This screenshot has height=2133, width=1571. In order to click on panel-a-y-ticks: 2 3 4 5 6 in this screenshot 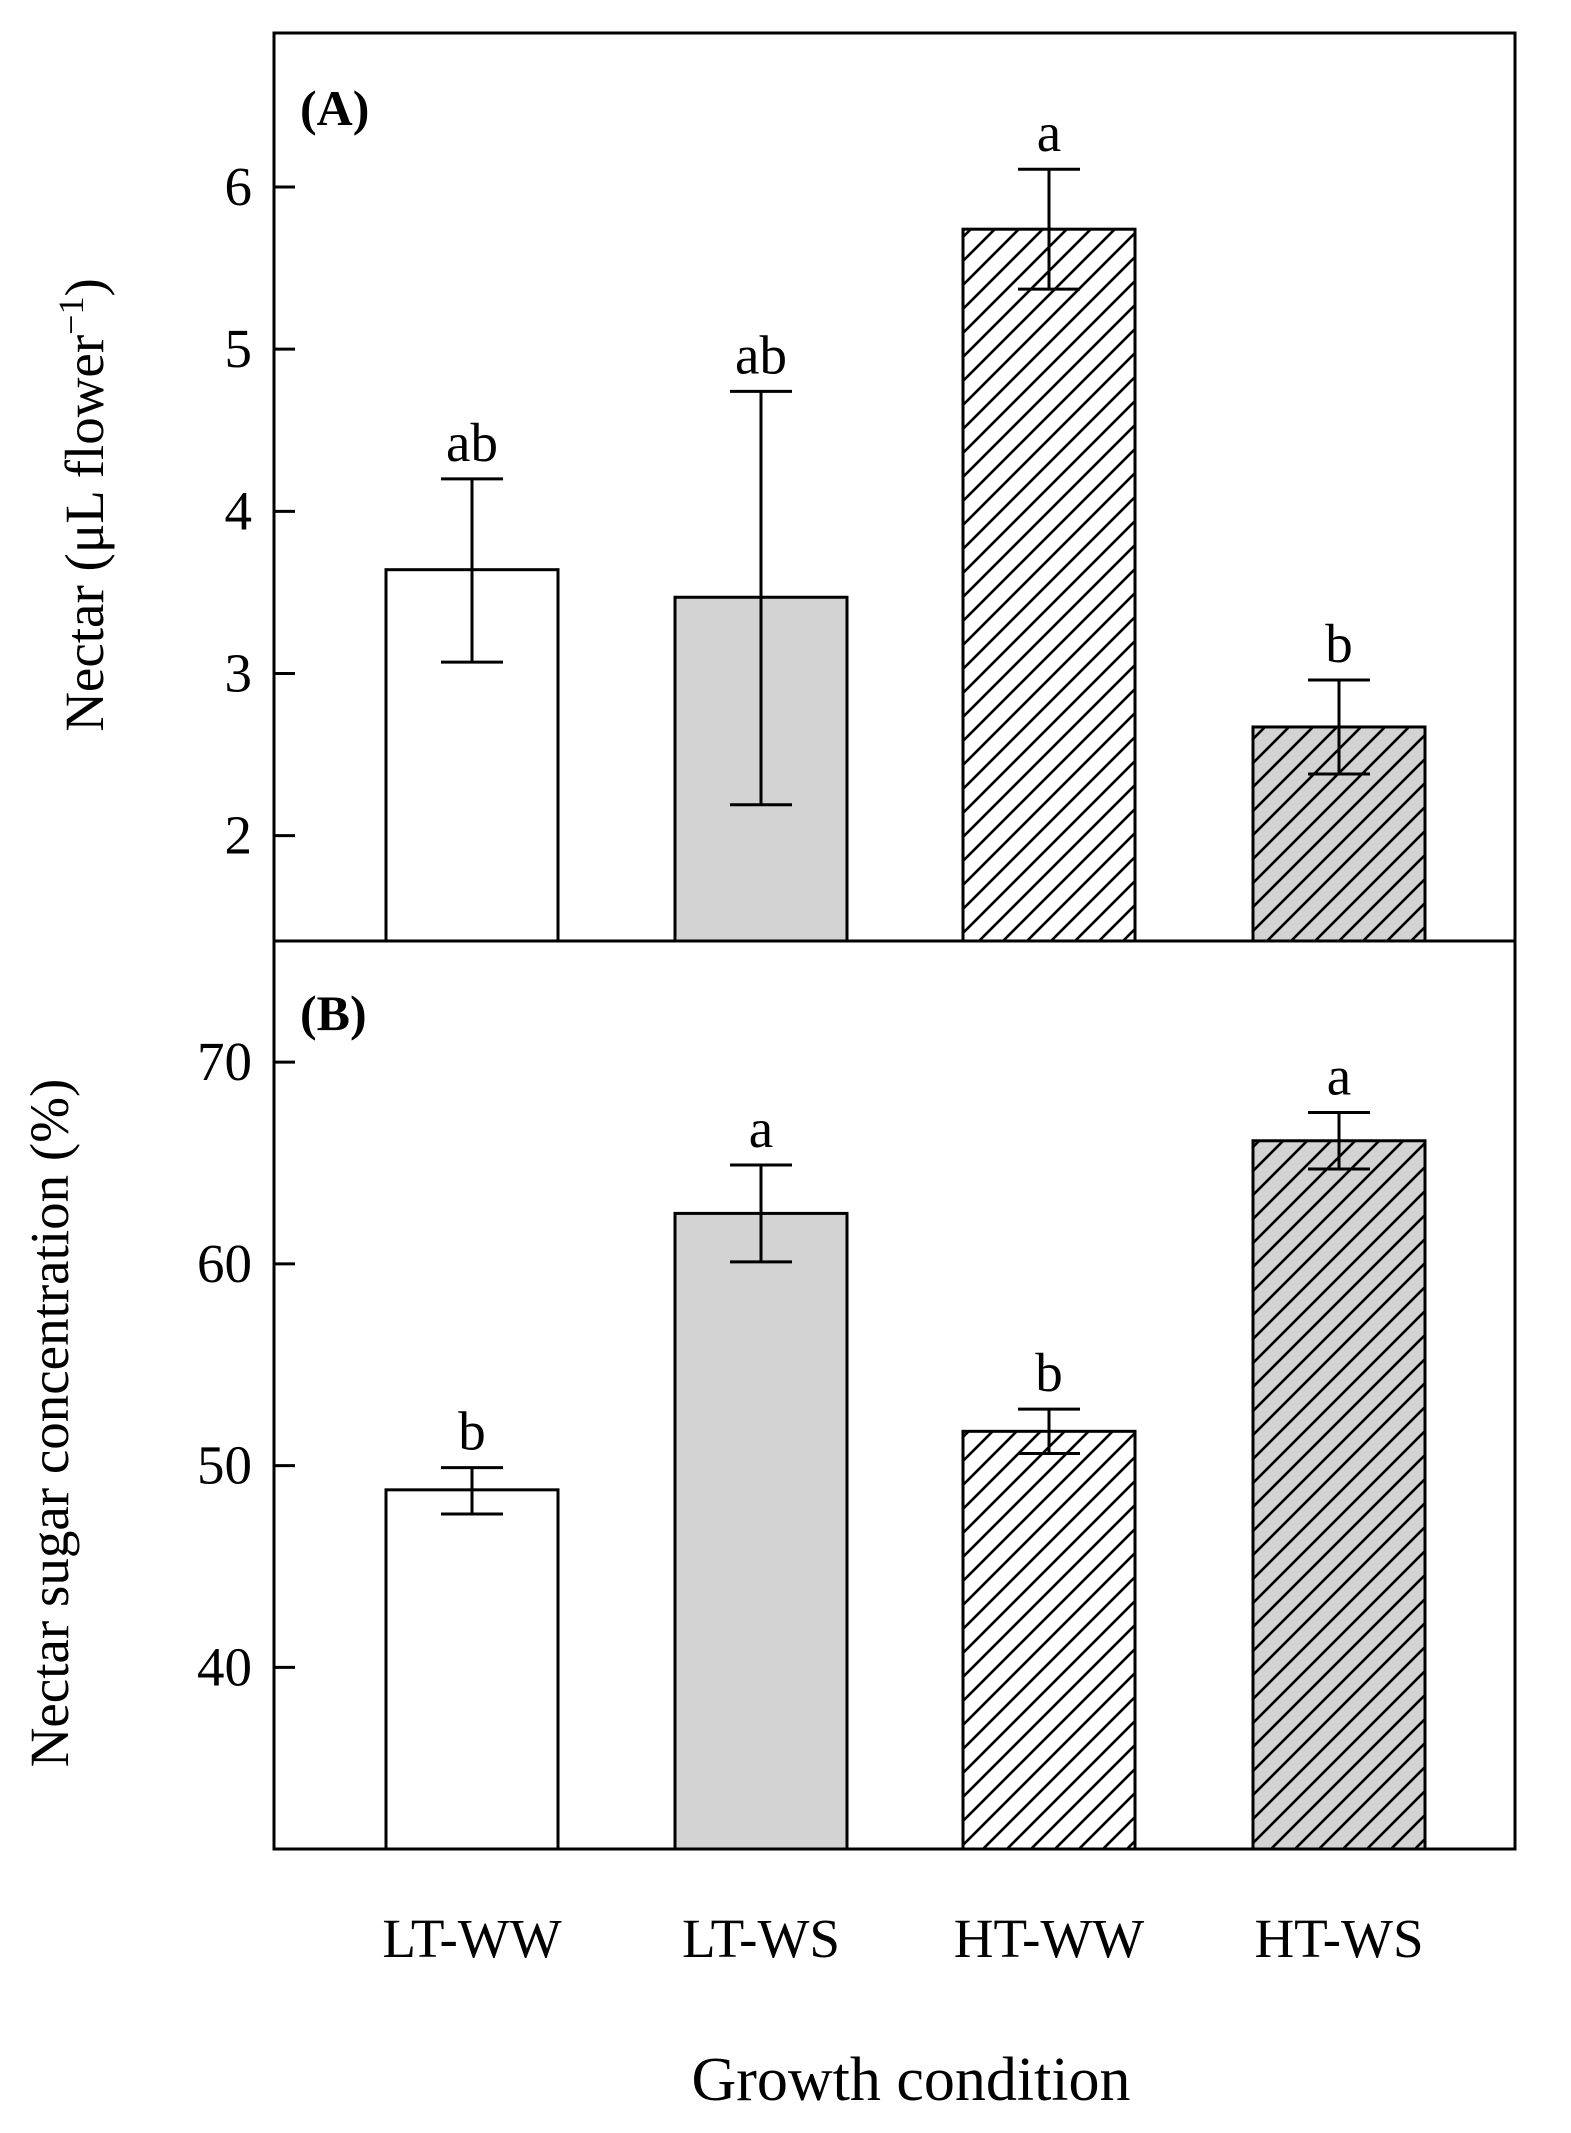, I will do `click(260, 511)`.